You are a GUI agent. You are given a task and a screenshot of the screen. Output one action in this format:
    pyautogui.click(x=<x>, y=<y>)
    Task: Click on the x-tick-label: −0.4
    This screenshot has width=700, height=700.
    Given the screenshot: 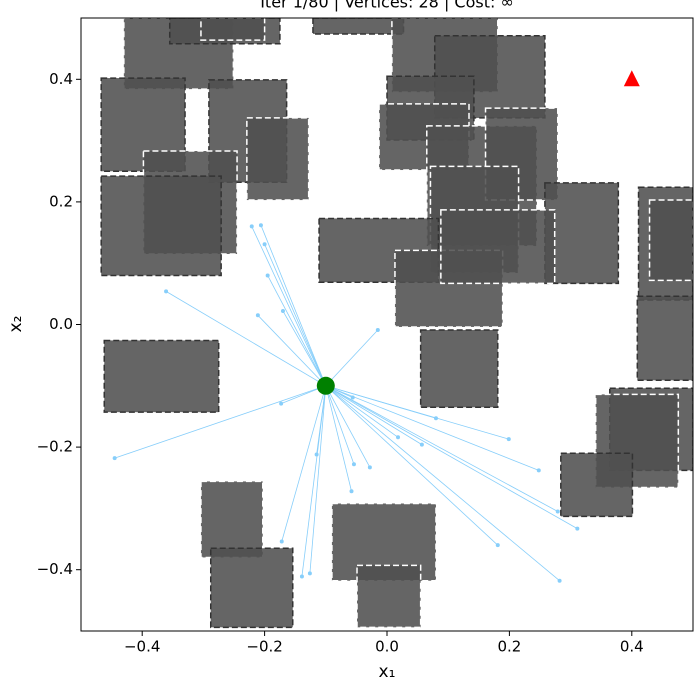 What is the action you would take?
    pyautogui.click(x=142, y=647)
    